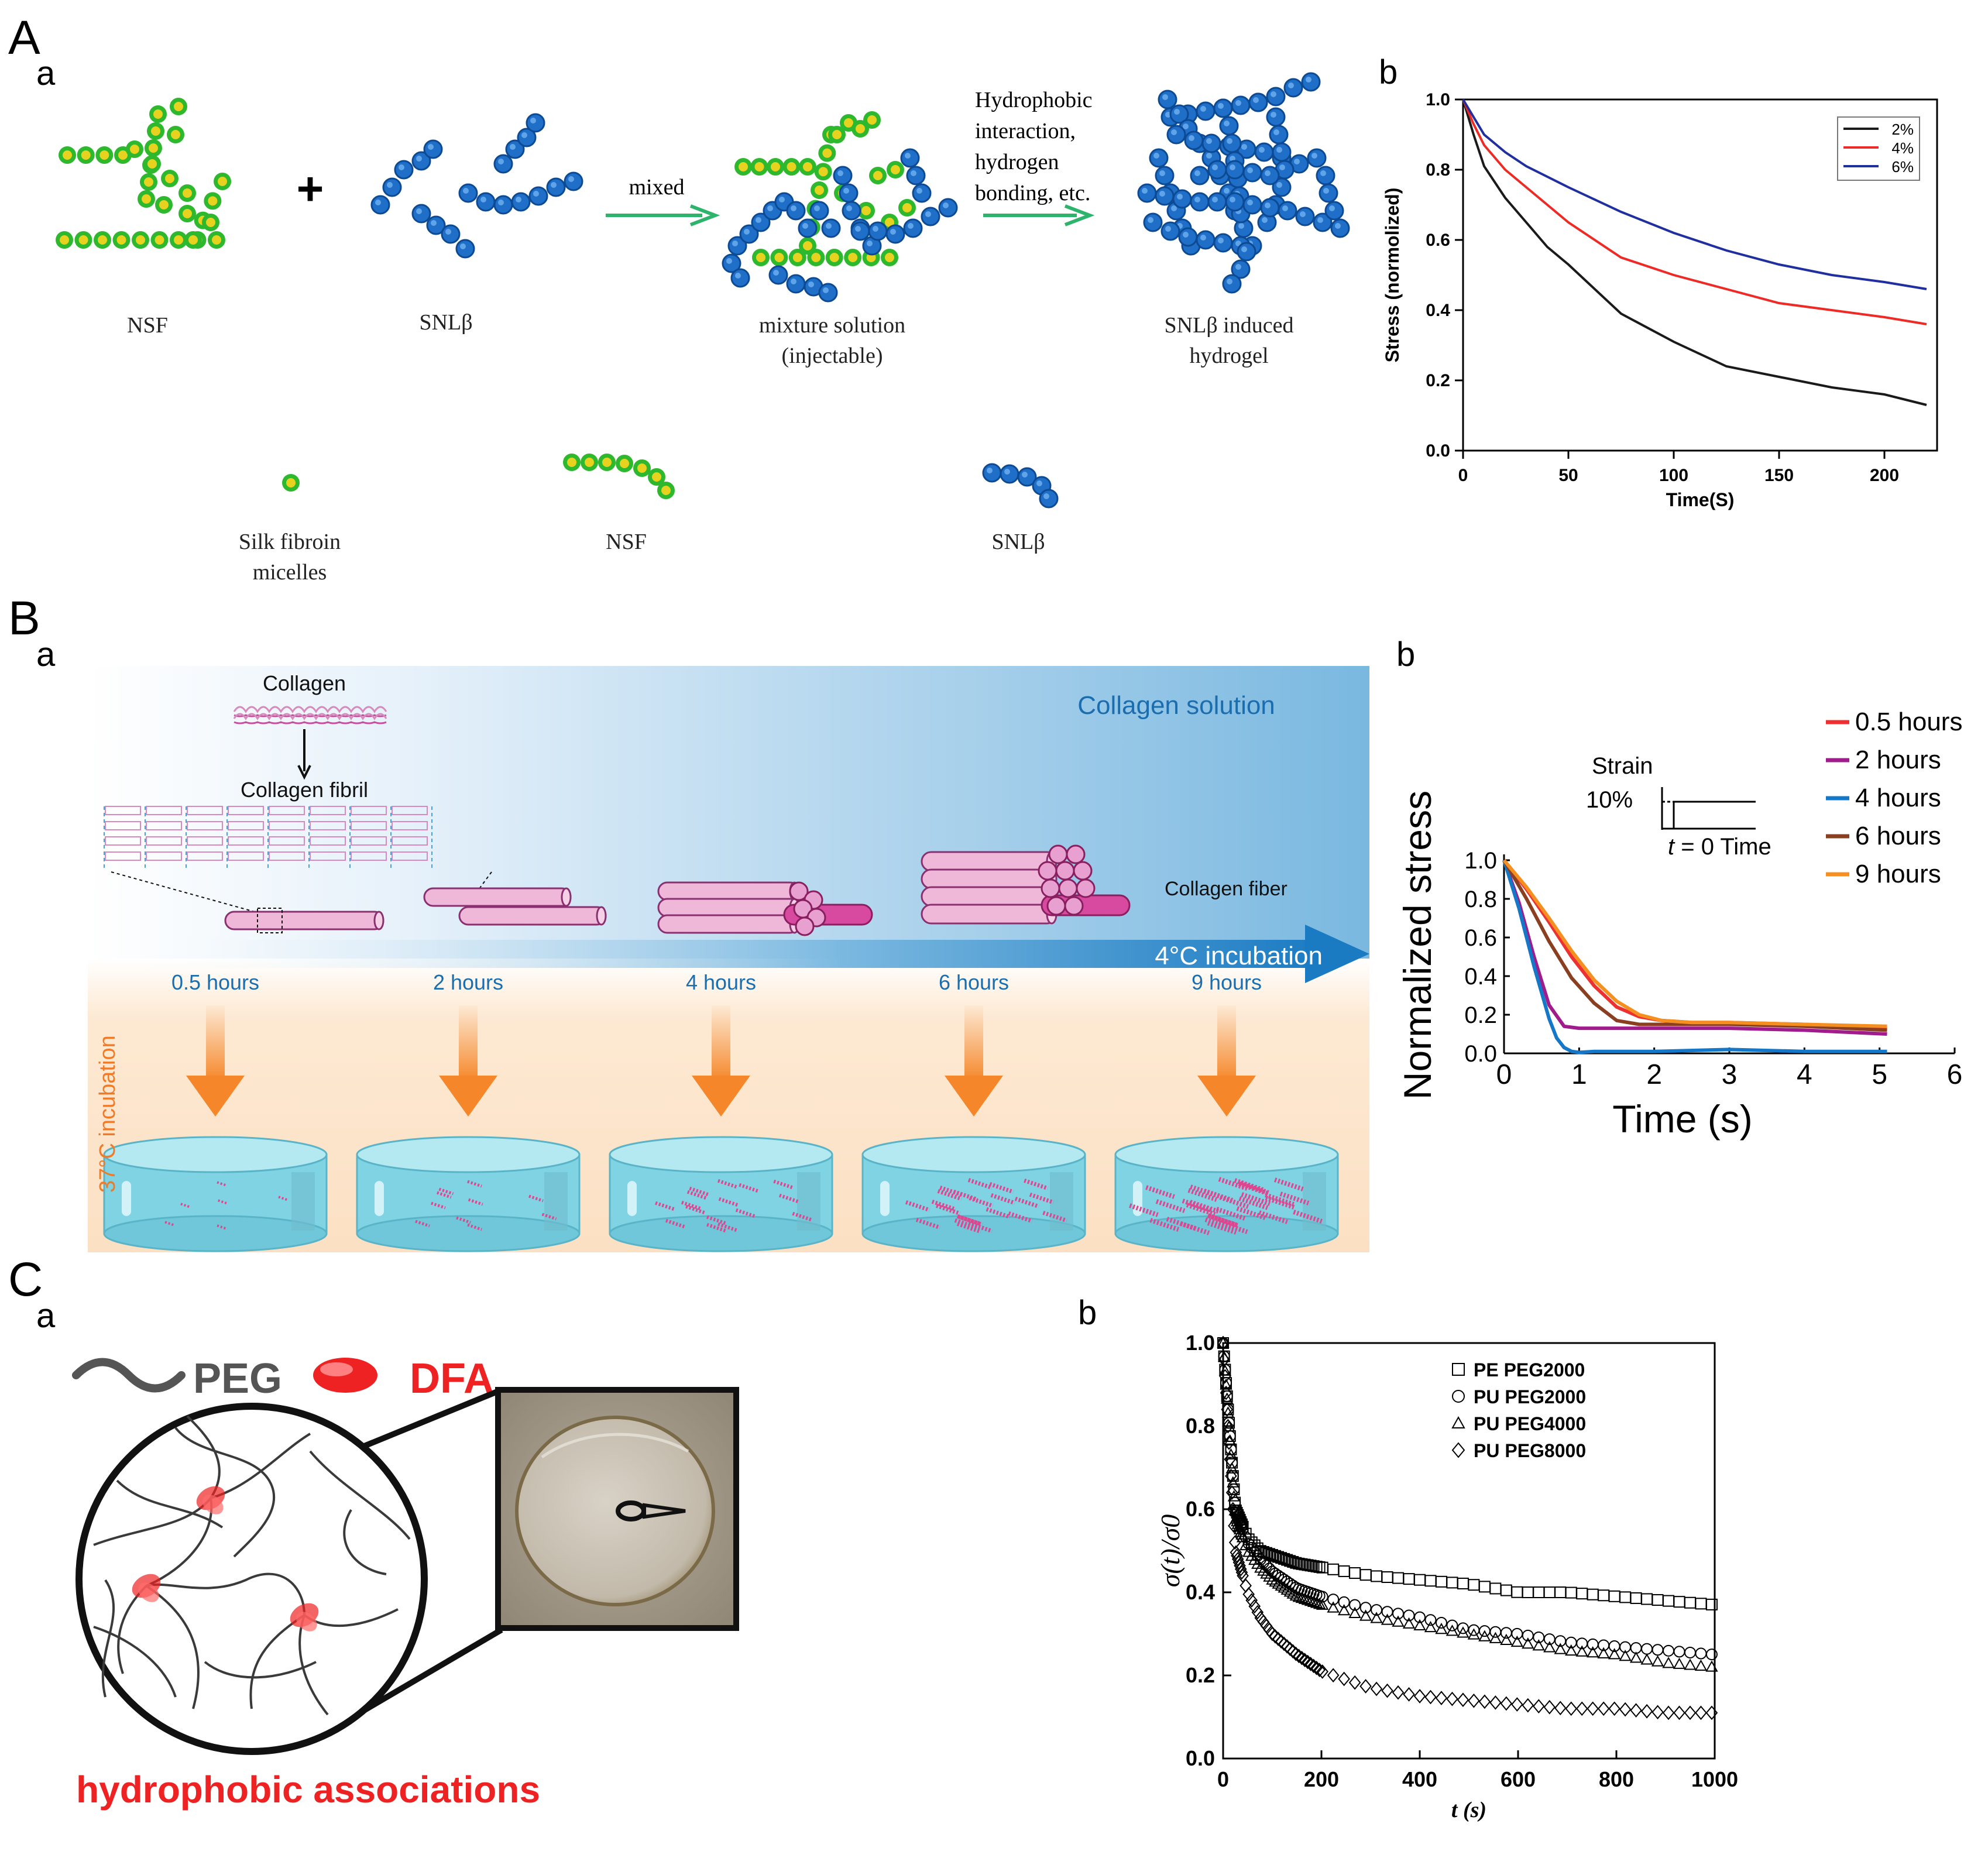 This screenshot has height=1858, width=1988. I want to click on incubation-arrow-body, so click(721, 1043).